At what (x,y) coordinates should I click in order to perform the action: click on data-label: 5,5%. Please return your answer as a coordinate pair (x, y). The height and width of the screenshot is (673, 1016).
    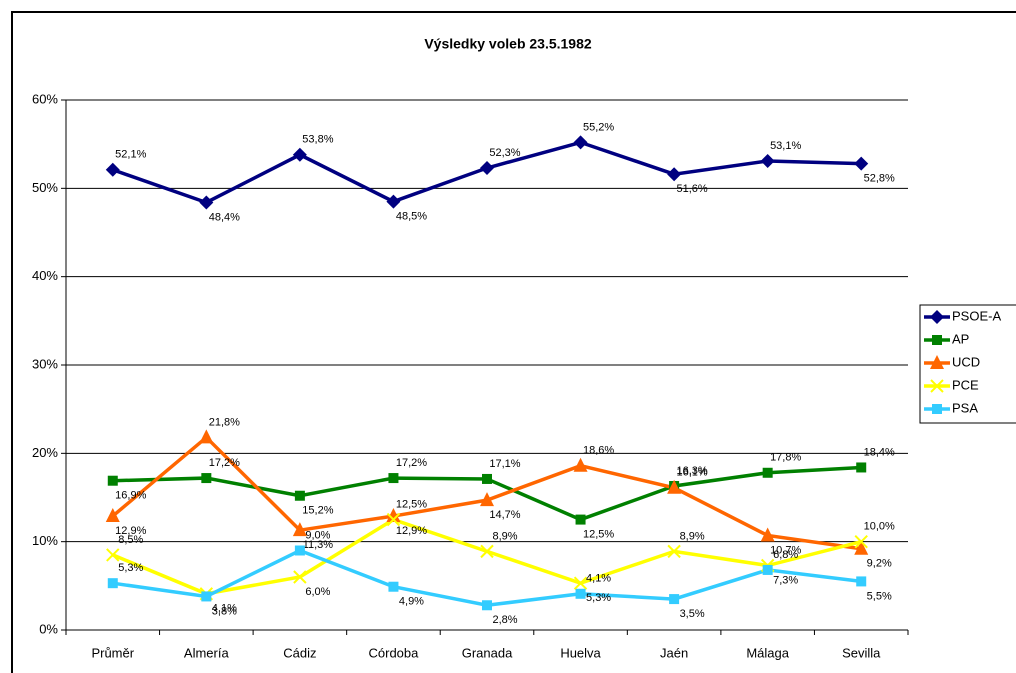
    Looking at the image, I should click on (879, 596).